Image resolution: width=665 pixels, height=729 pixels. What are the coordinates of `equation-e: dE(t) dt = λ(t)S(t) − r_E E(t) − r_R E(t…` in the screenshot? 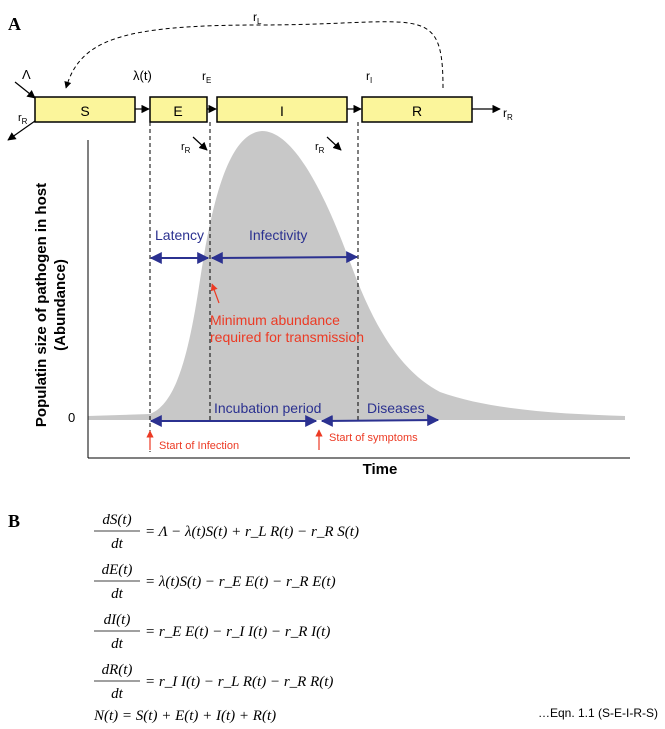 It's located at (215, 582).